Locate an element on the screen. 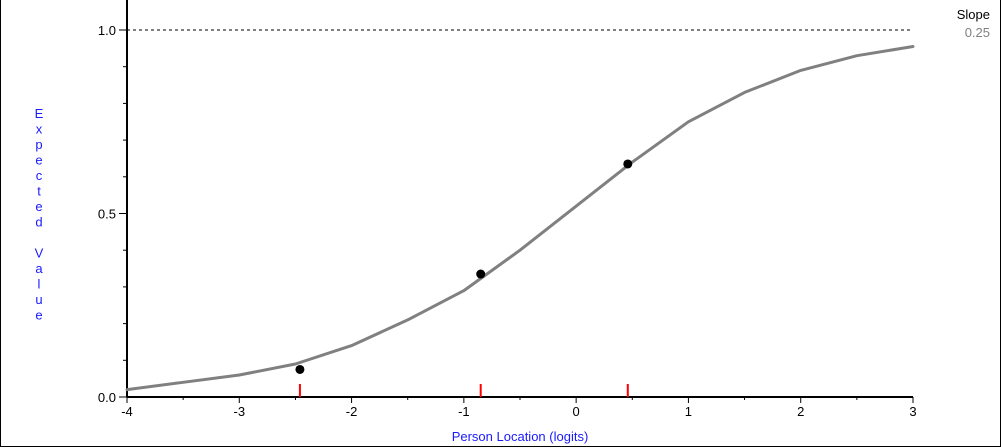  y-axis-title-letter: E is located at coordinates (39, 113).